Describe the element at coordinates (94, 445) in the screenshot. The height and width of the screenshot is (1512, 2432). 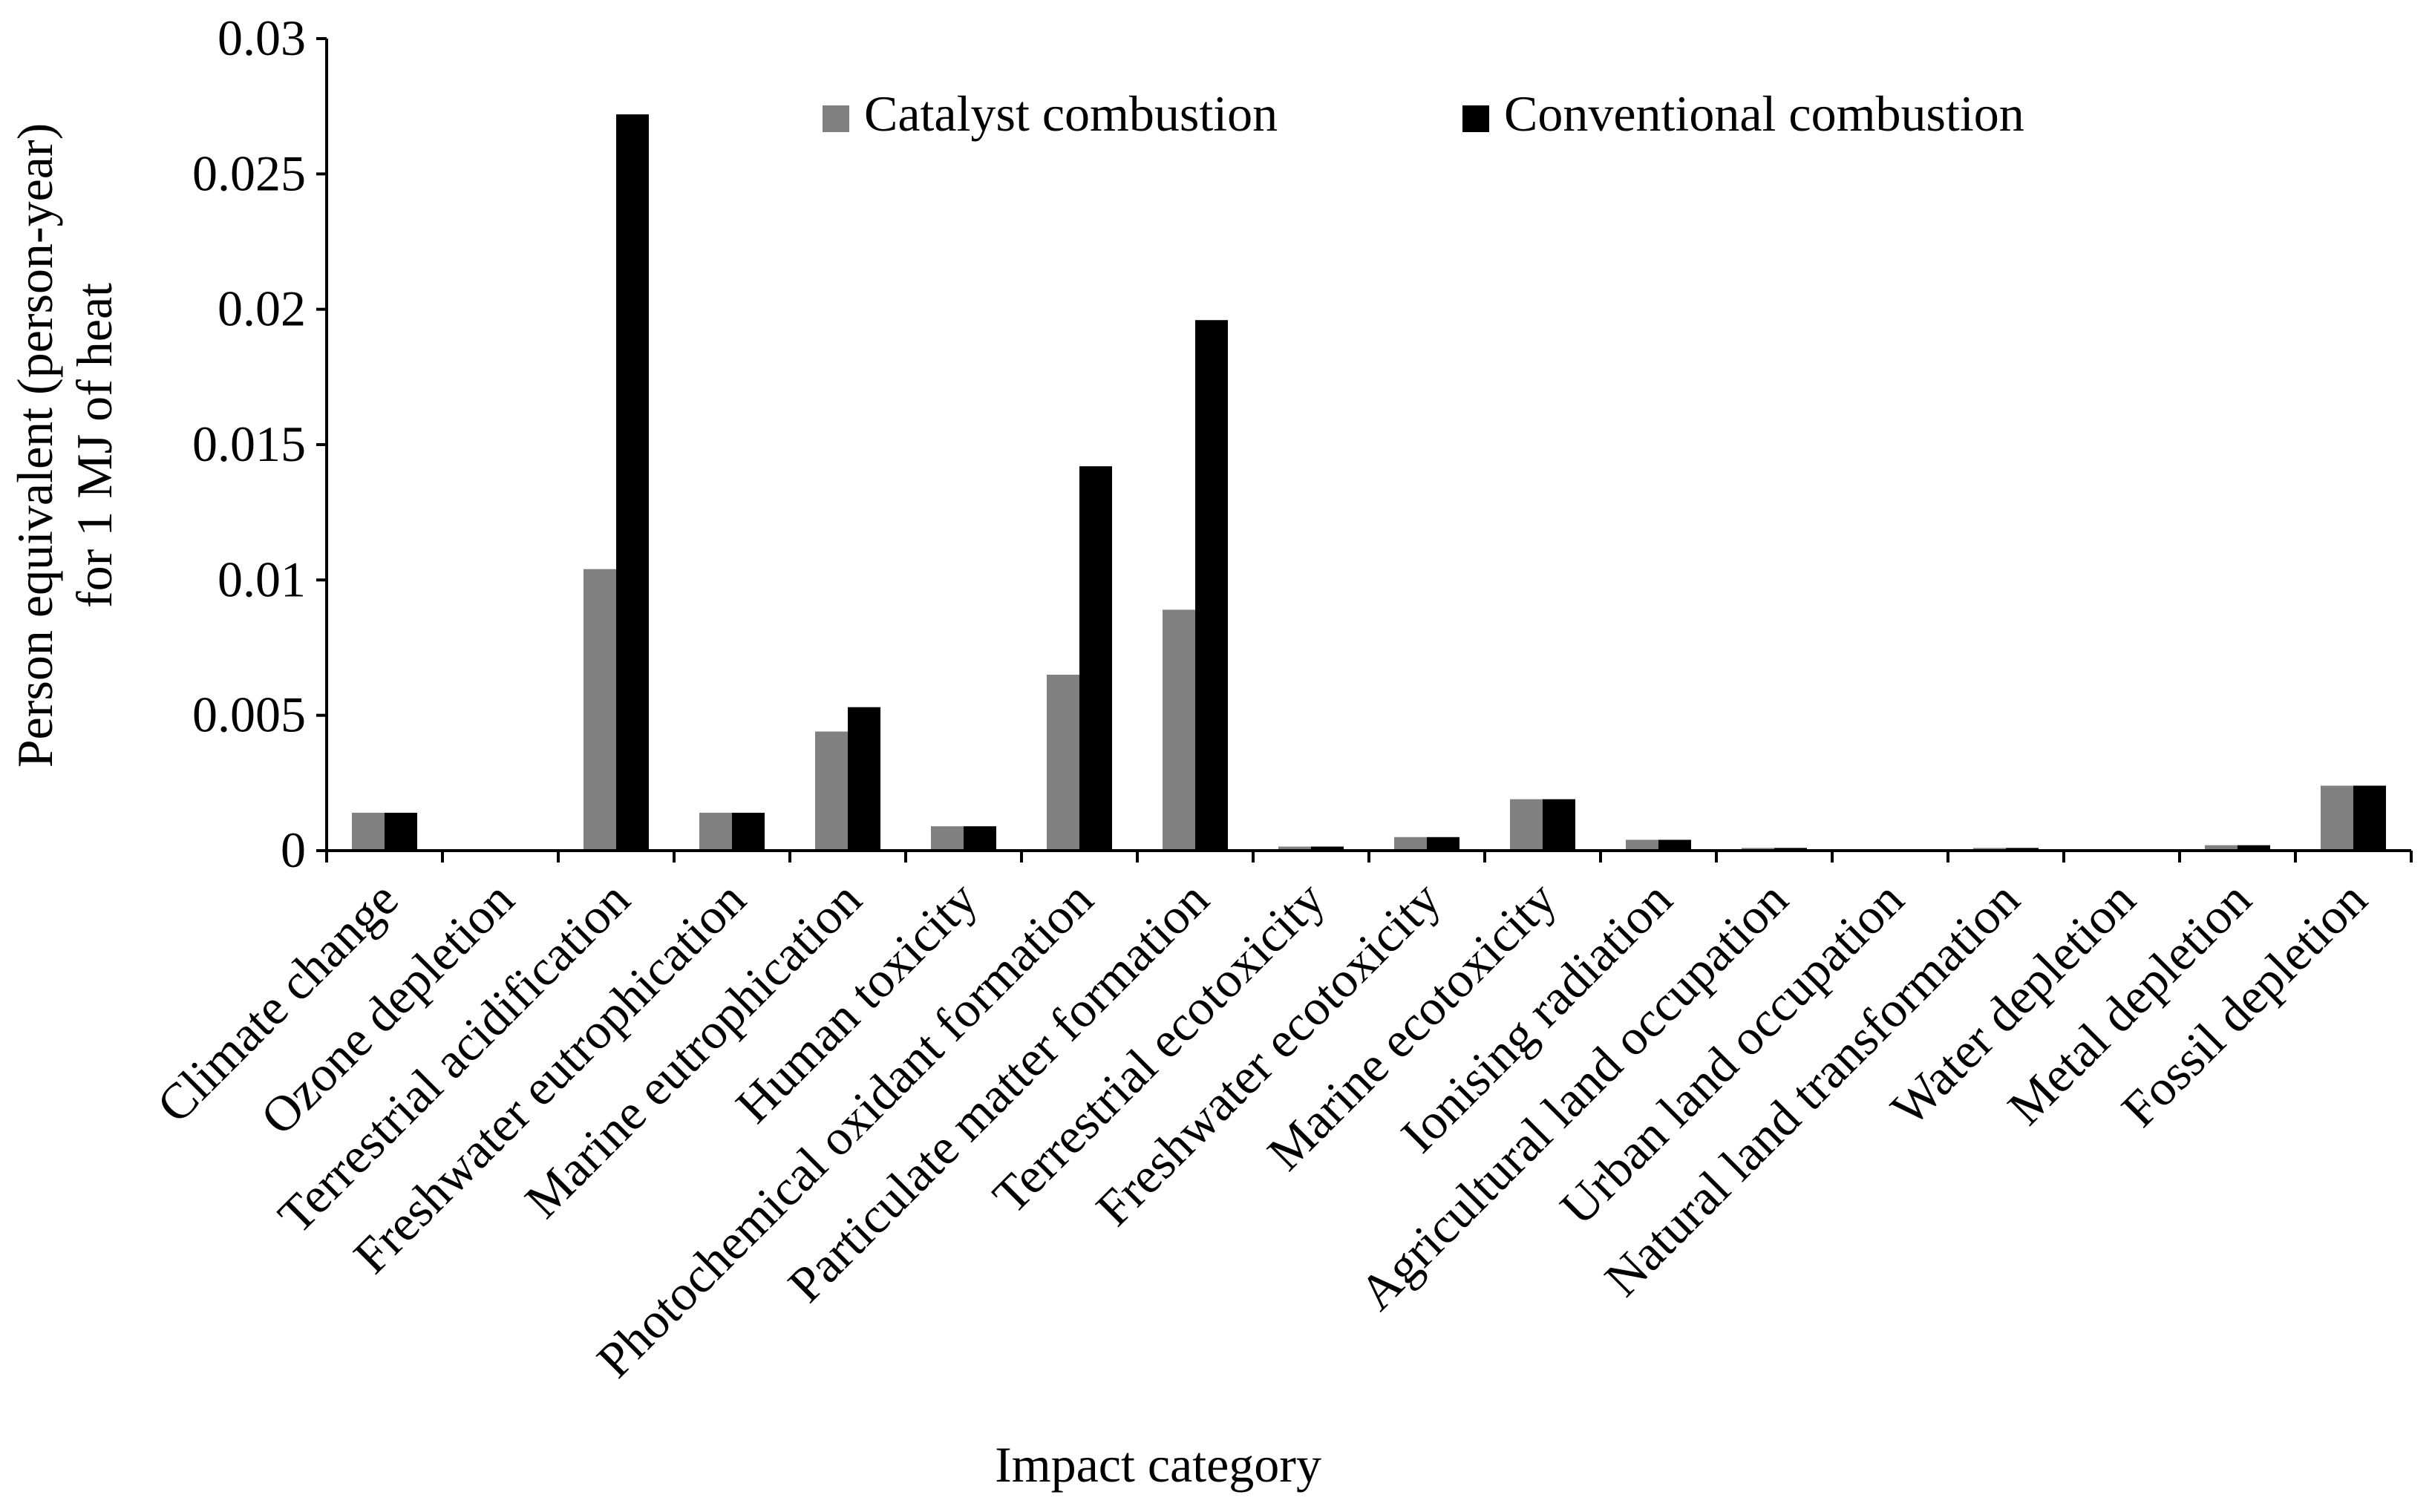
I see `y-axis-title-line-2: for 1 MJ of heat` at that location.